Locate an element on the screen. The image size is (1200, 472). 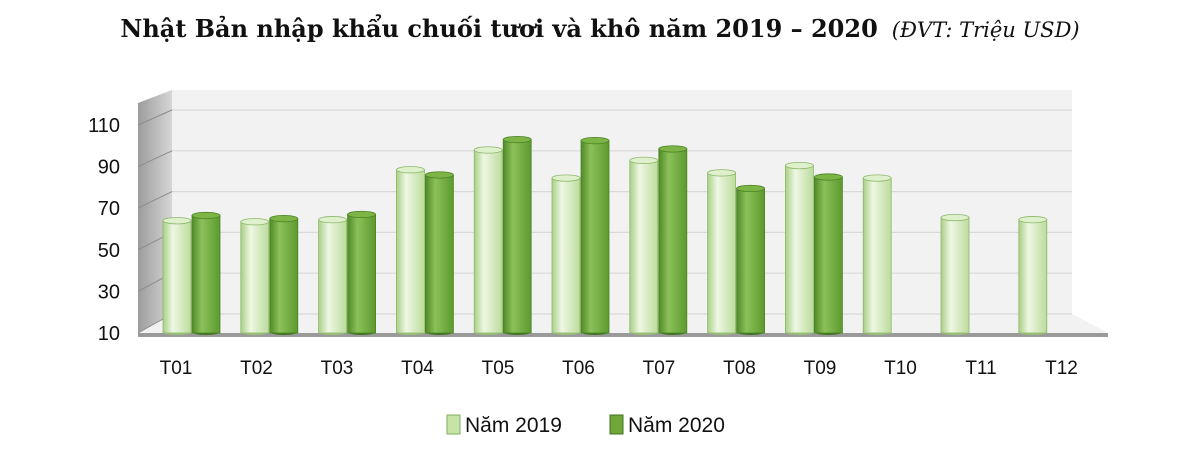
x-tick-label: T11 is located at coordinates (980, 368).